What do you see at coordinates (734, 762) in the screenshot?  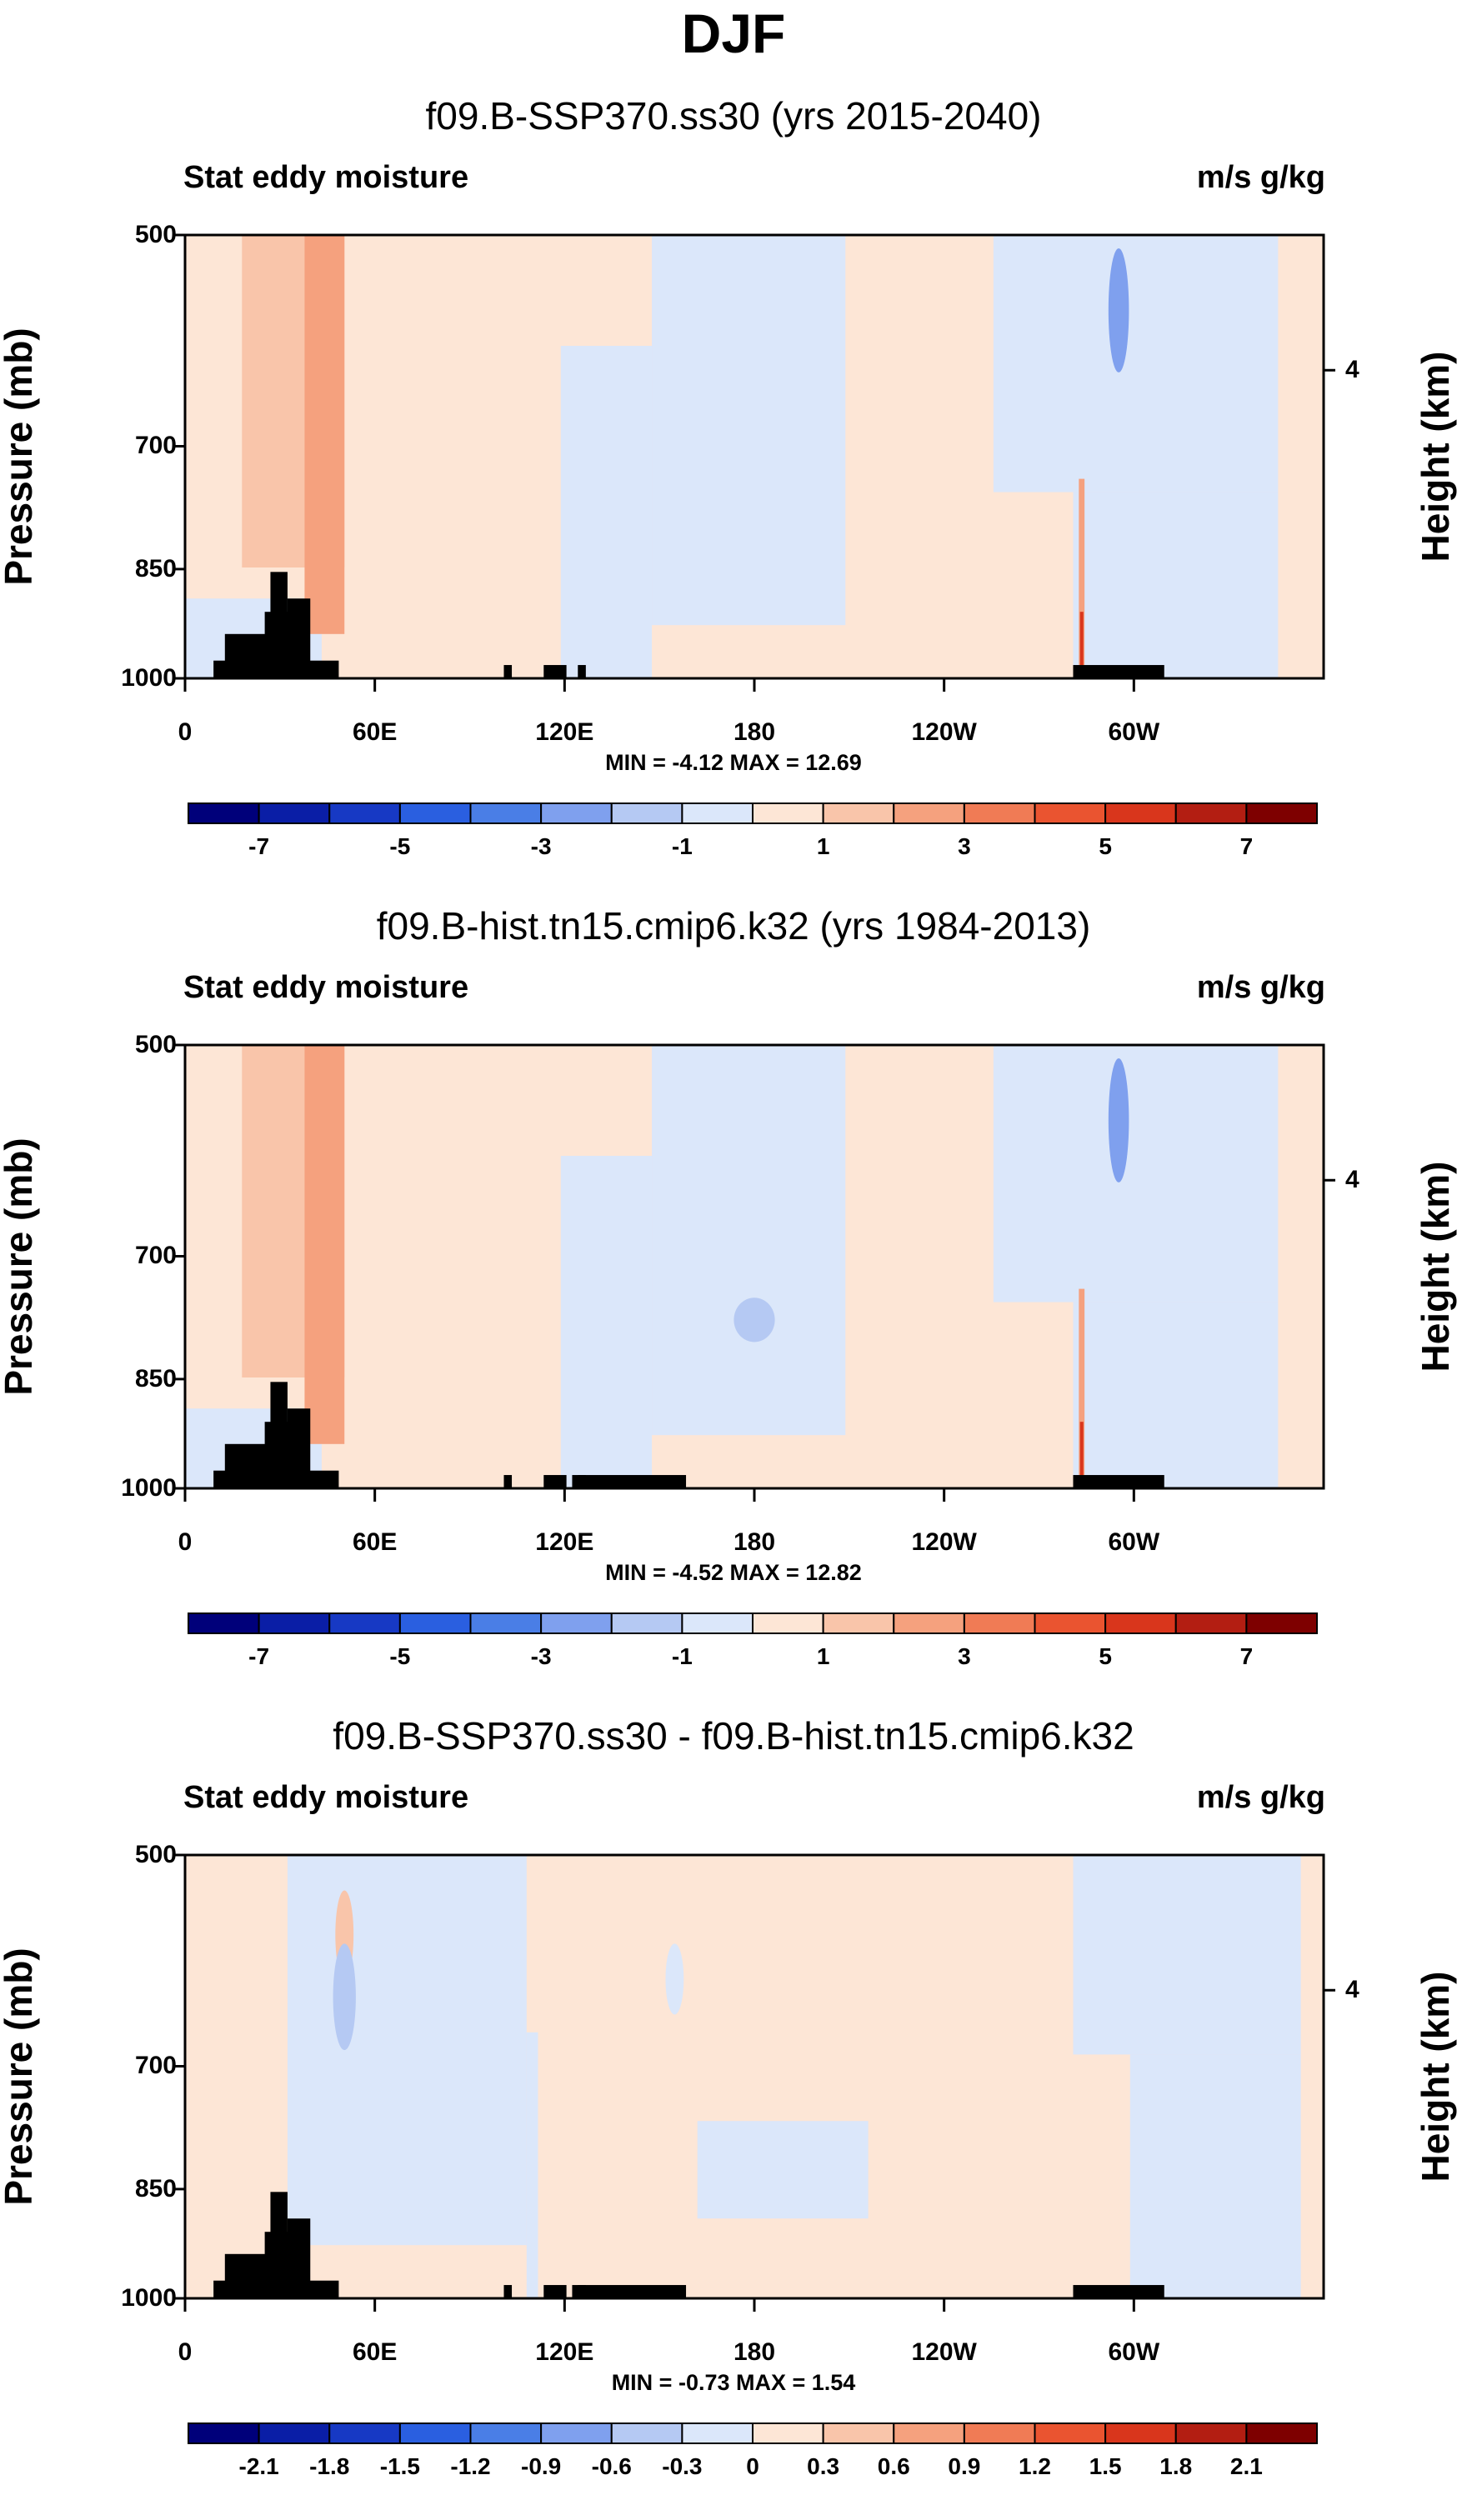 I see `min-max-stats: MIN = -4.12 MAX = 12.69` at bounding box center [734, 762].